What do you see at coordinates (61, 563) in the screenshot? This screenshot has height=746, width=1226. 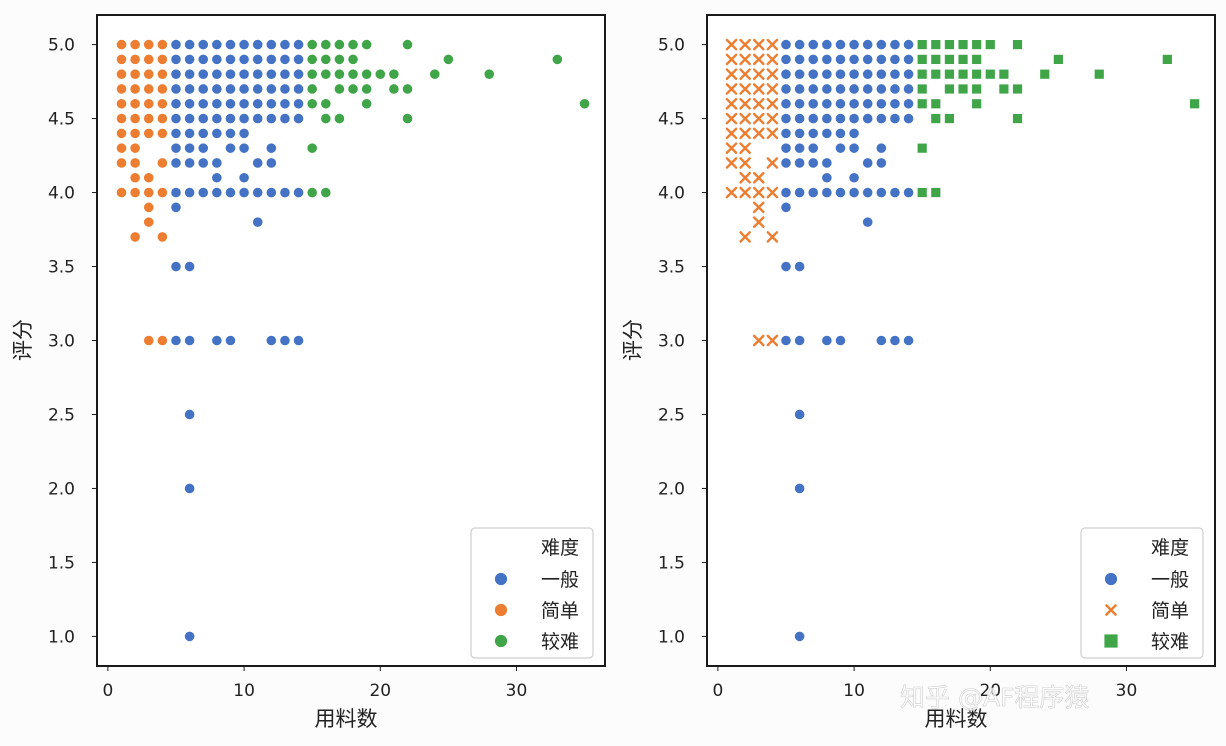 I see `y-tick-label: 1.5` at bounding box center [61, 563].